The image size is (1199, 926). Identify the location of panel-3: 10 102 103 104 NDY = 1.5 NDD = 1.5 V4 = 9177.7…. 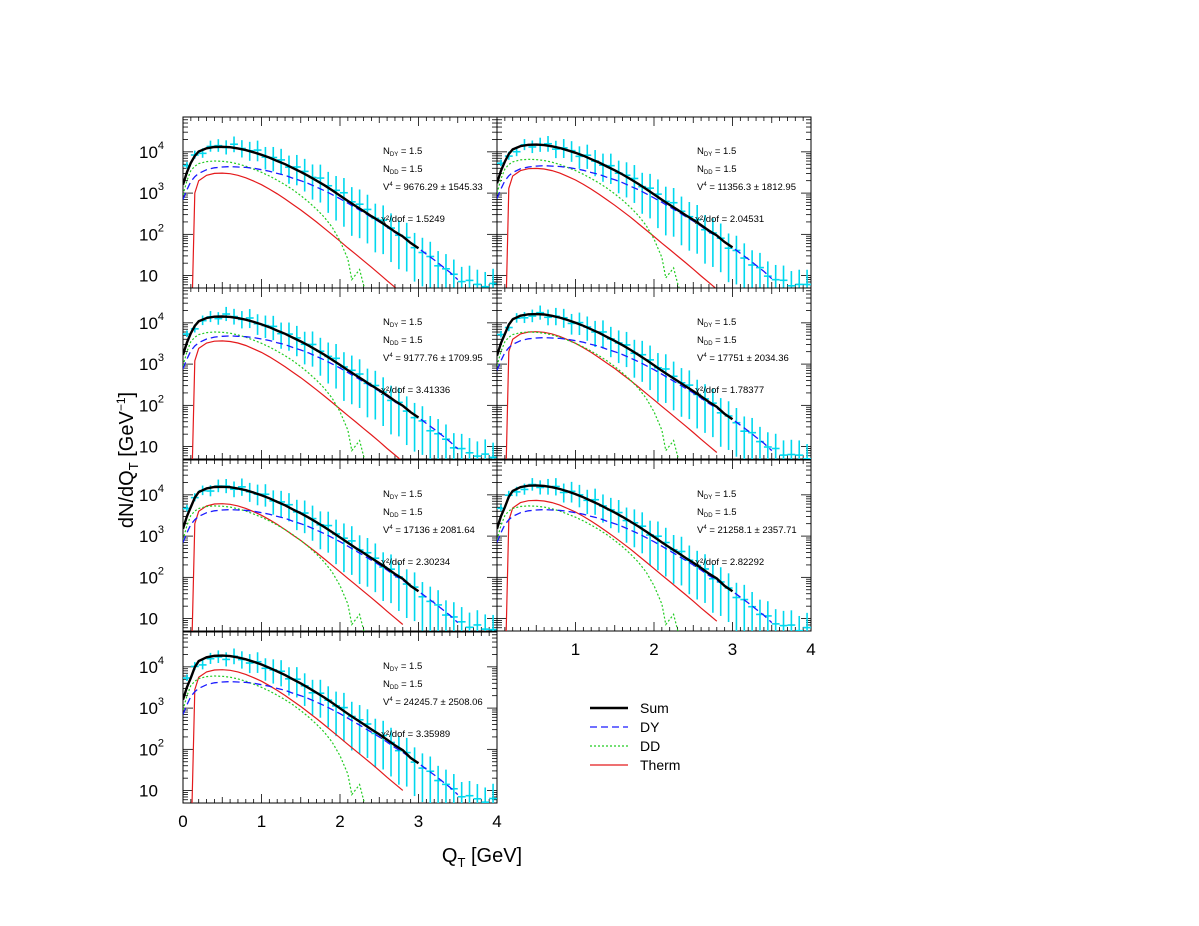
(318, 373).